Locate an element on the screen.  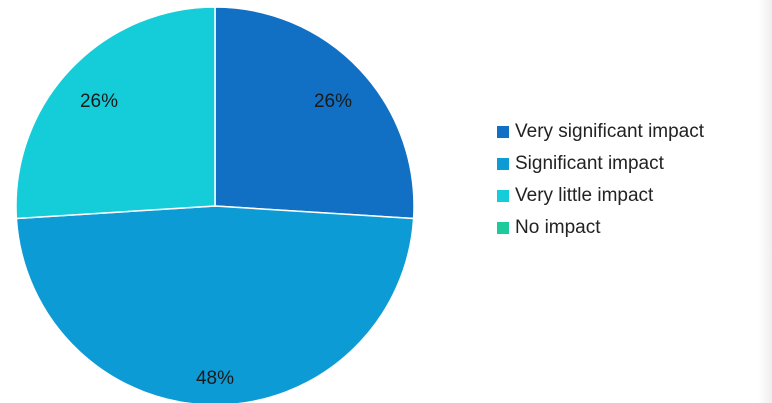
legend-item-very-significant-impact: Very significant impact is located at coordinates (600, 132).